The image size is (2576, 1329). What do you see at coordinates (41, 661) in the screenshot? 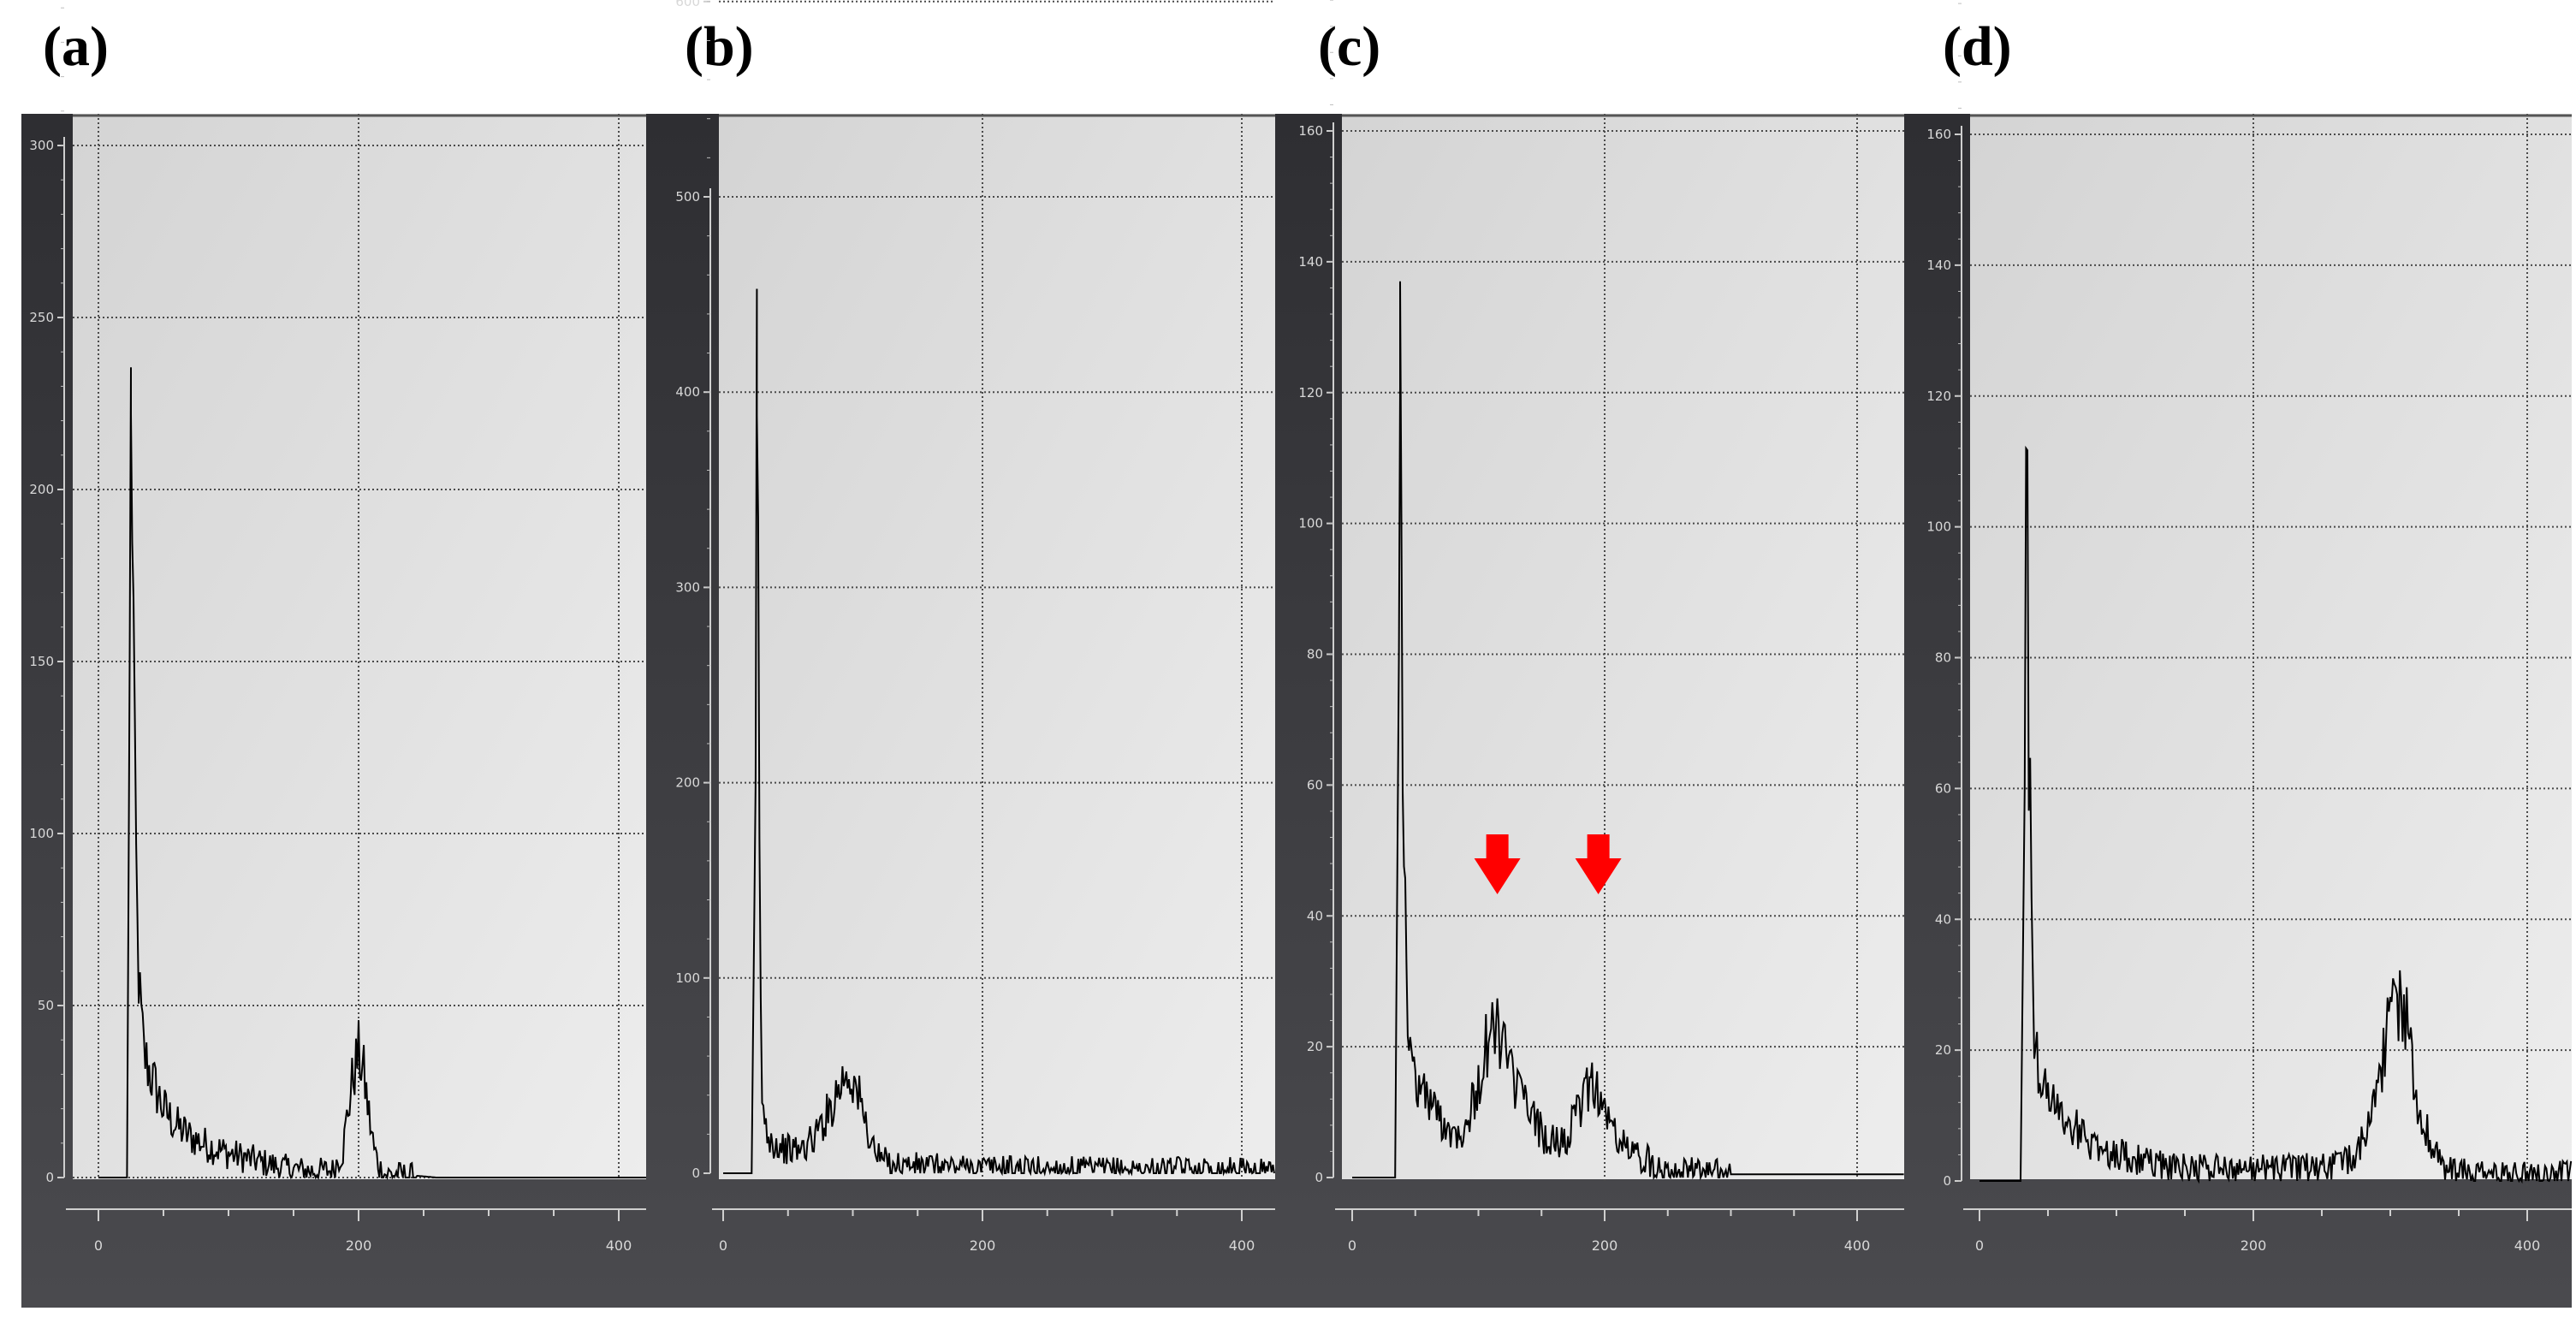
I see `y-tick-label: 150` at bounding box center [41, 661].